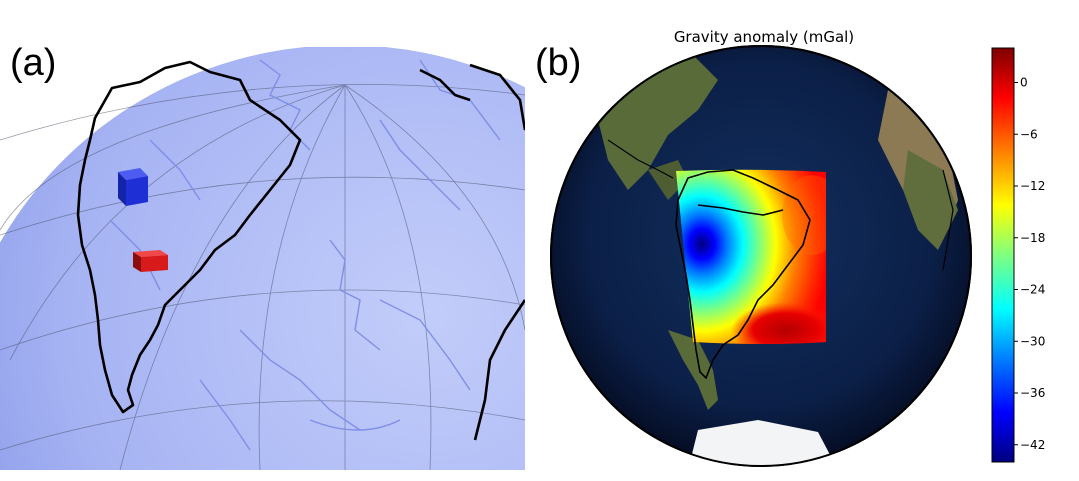 The image size is (1079, 481). What do you see at coordinates (1029, 134) in the screenshot?
I see `colorbar-tick-label: −6` at bounding box center [1029, 134].